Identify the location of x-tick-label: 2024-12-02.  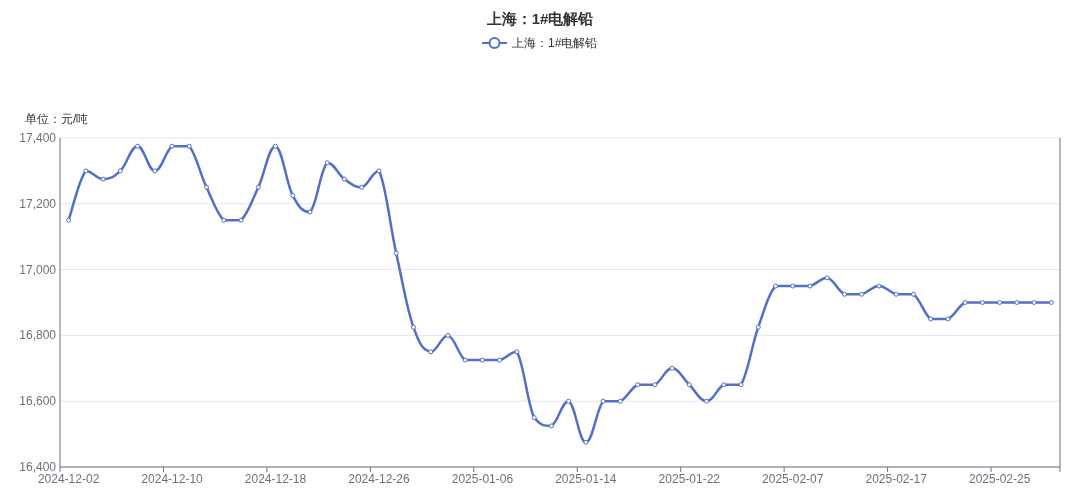
(68, 479).